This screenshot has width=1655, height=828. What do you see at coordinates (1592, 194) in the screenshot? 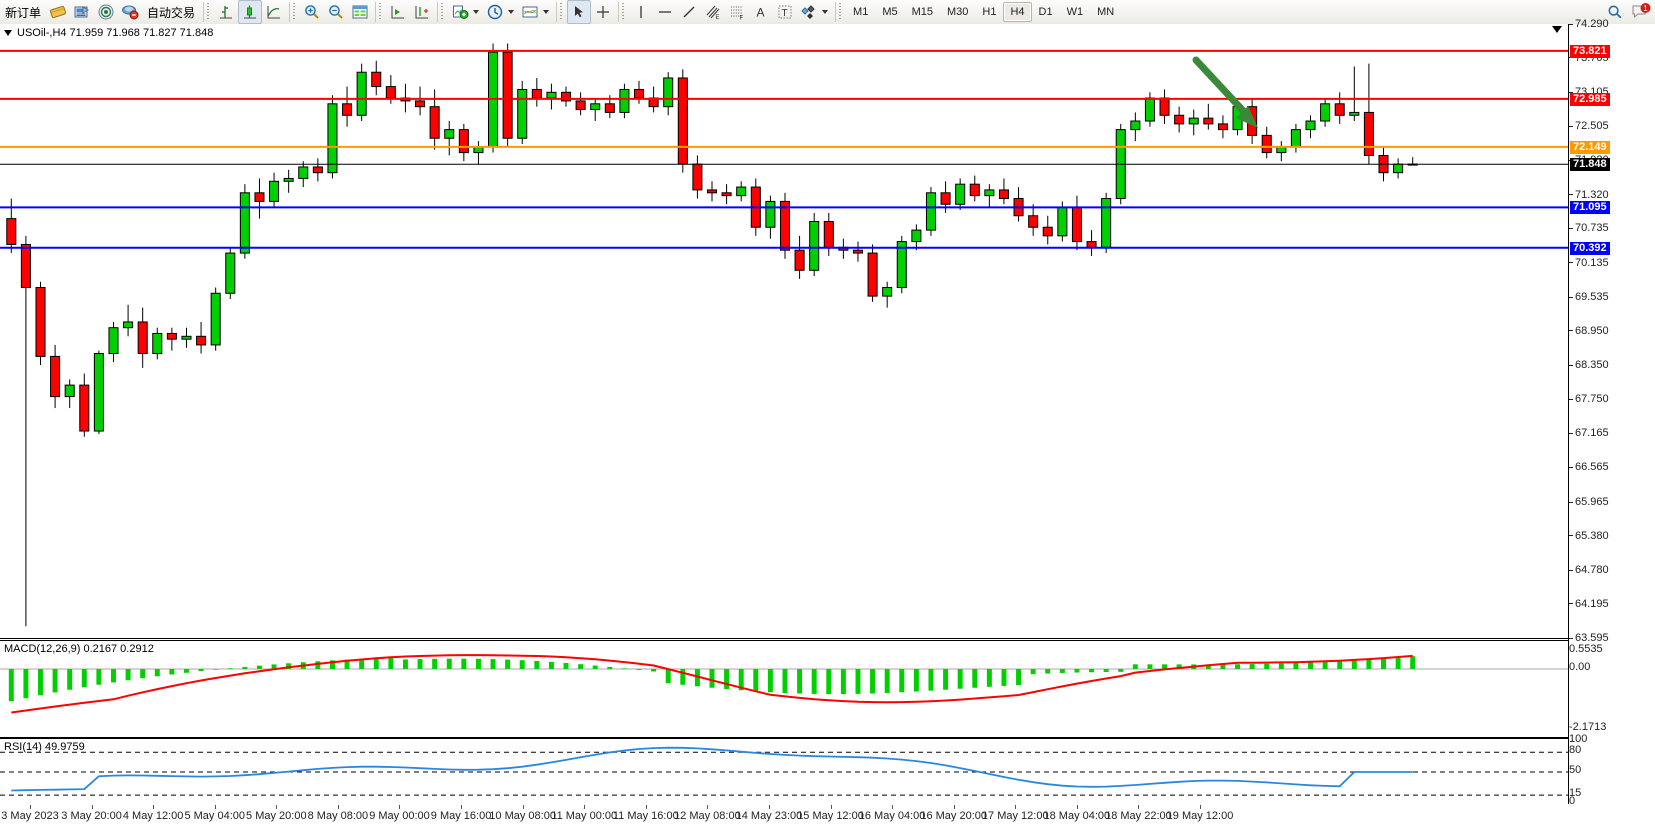
I see `price-tick-label: 71.320` at bounding box center [1592, 194].